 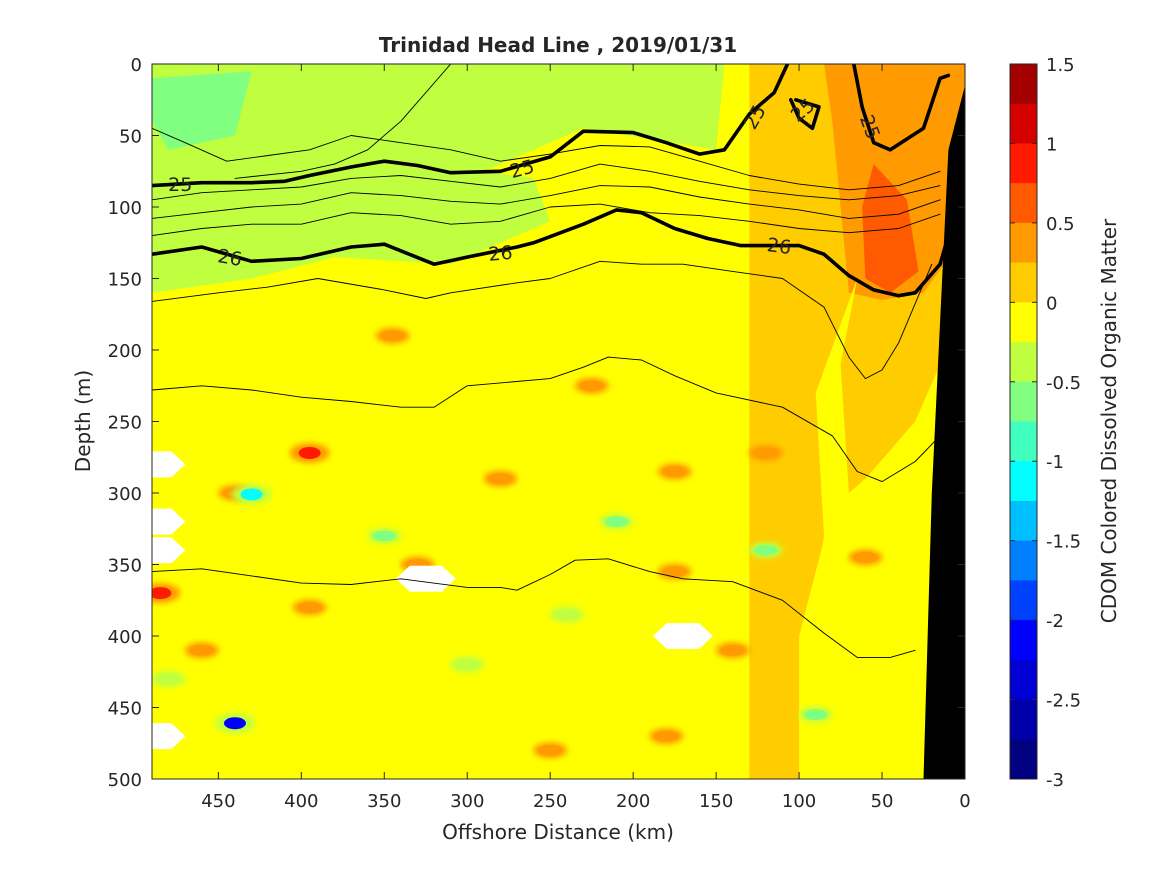 What do you see at coordinates (1055, 621) in the screenshot?
I see `colorbar-tick-label: -2` at bounding box center [1055, 621].